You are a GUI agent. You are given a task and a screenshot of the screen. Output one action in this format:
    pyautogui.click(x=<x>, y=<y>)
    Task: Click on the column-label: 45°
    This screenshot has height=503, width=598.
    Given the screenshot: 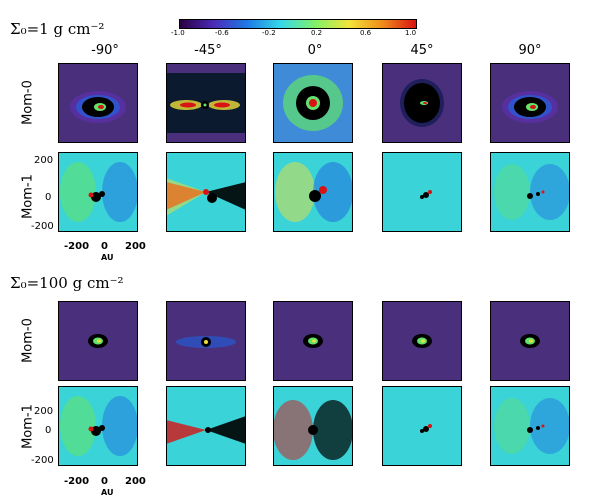 What is the action you would take?
    pyautogui.click(x=422, y=50)
    